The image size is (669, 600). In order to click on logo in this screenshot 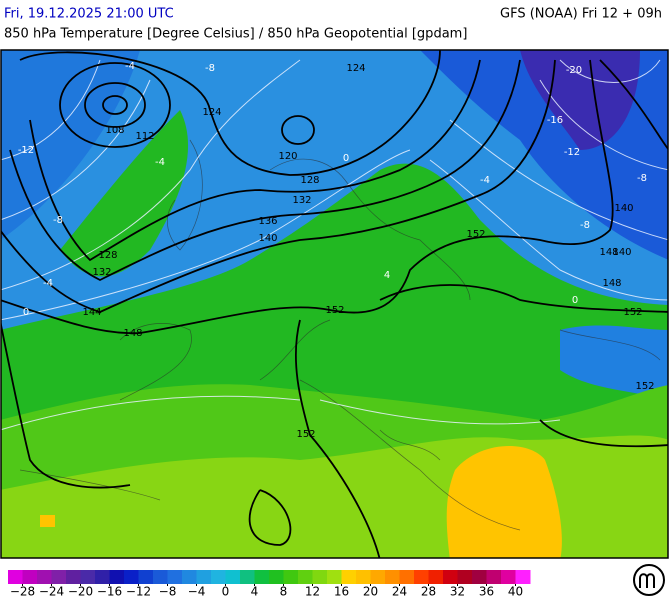, I will do `click(649, 580)`.